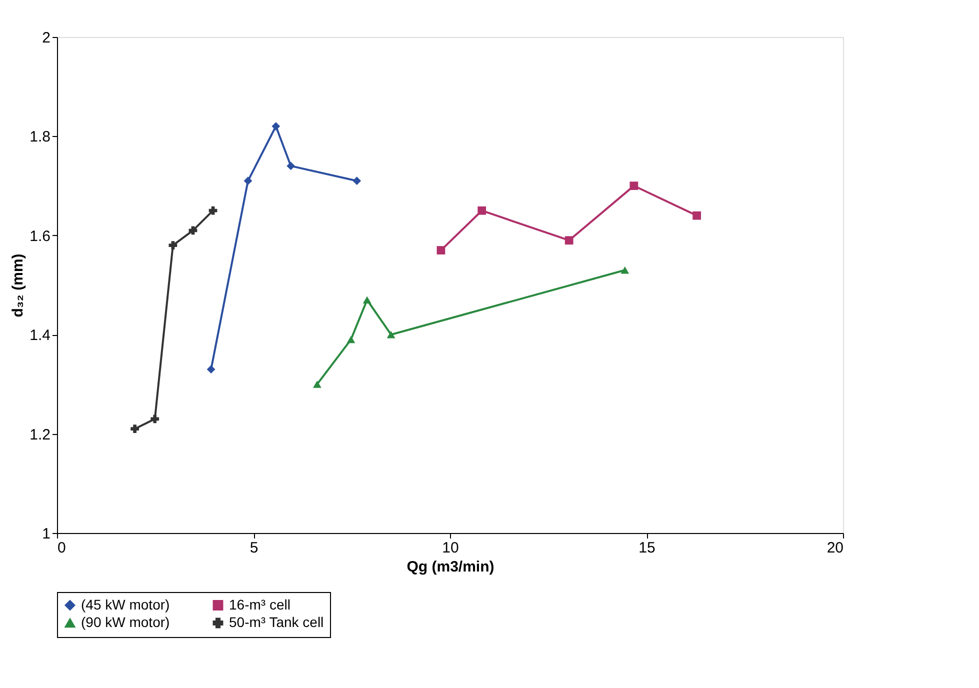  I want to click on y-axis-title: d₃₂ (mm), so click(18, 286).